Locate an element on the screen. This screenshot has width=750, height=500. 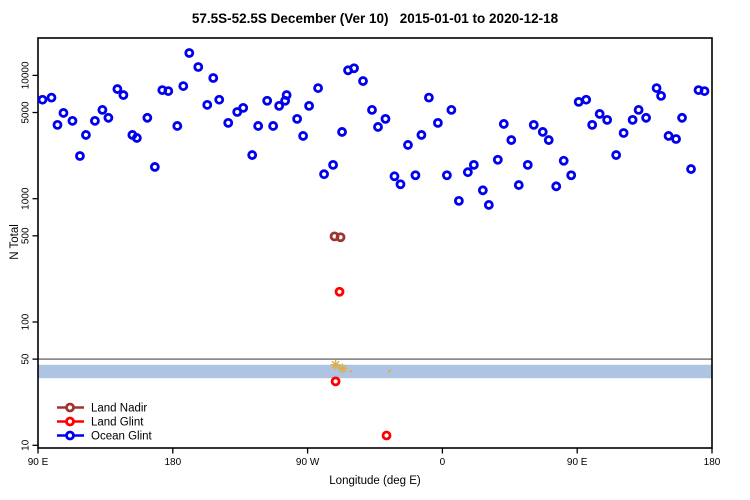
y-tick-label: 500 is located at coordinates (26, 235).